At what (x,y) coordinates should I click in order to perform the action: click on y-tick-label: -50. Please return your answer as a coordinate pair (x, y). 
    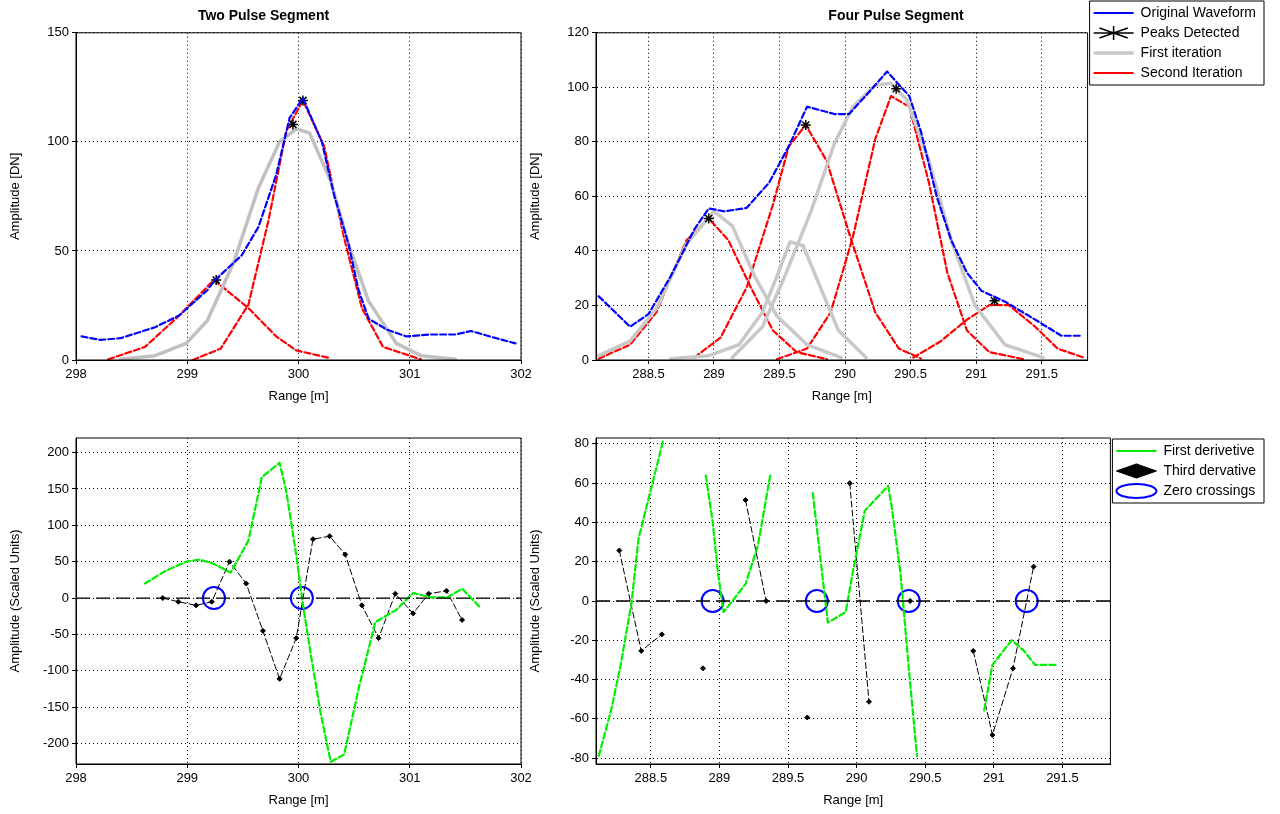
    Looking at the image, I should click on (59, 634).